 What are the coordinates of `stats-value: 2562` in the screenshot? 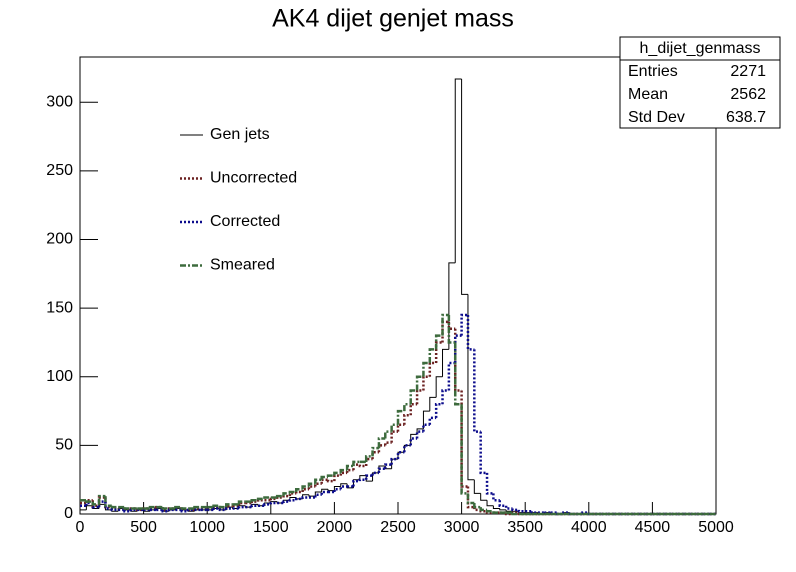 It's located at (748, 94).